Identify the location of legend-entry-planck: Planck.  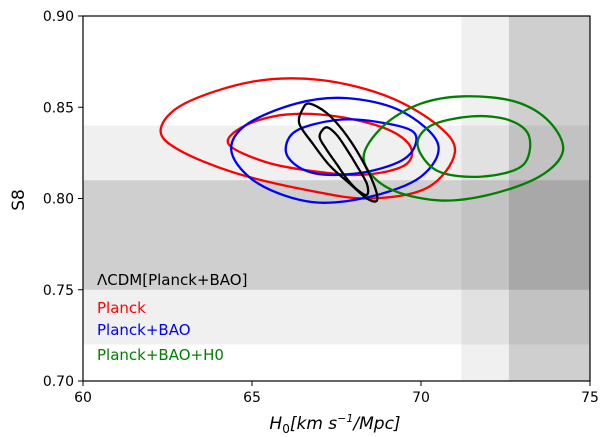
(121, 308).